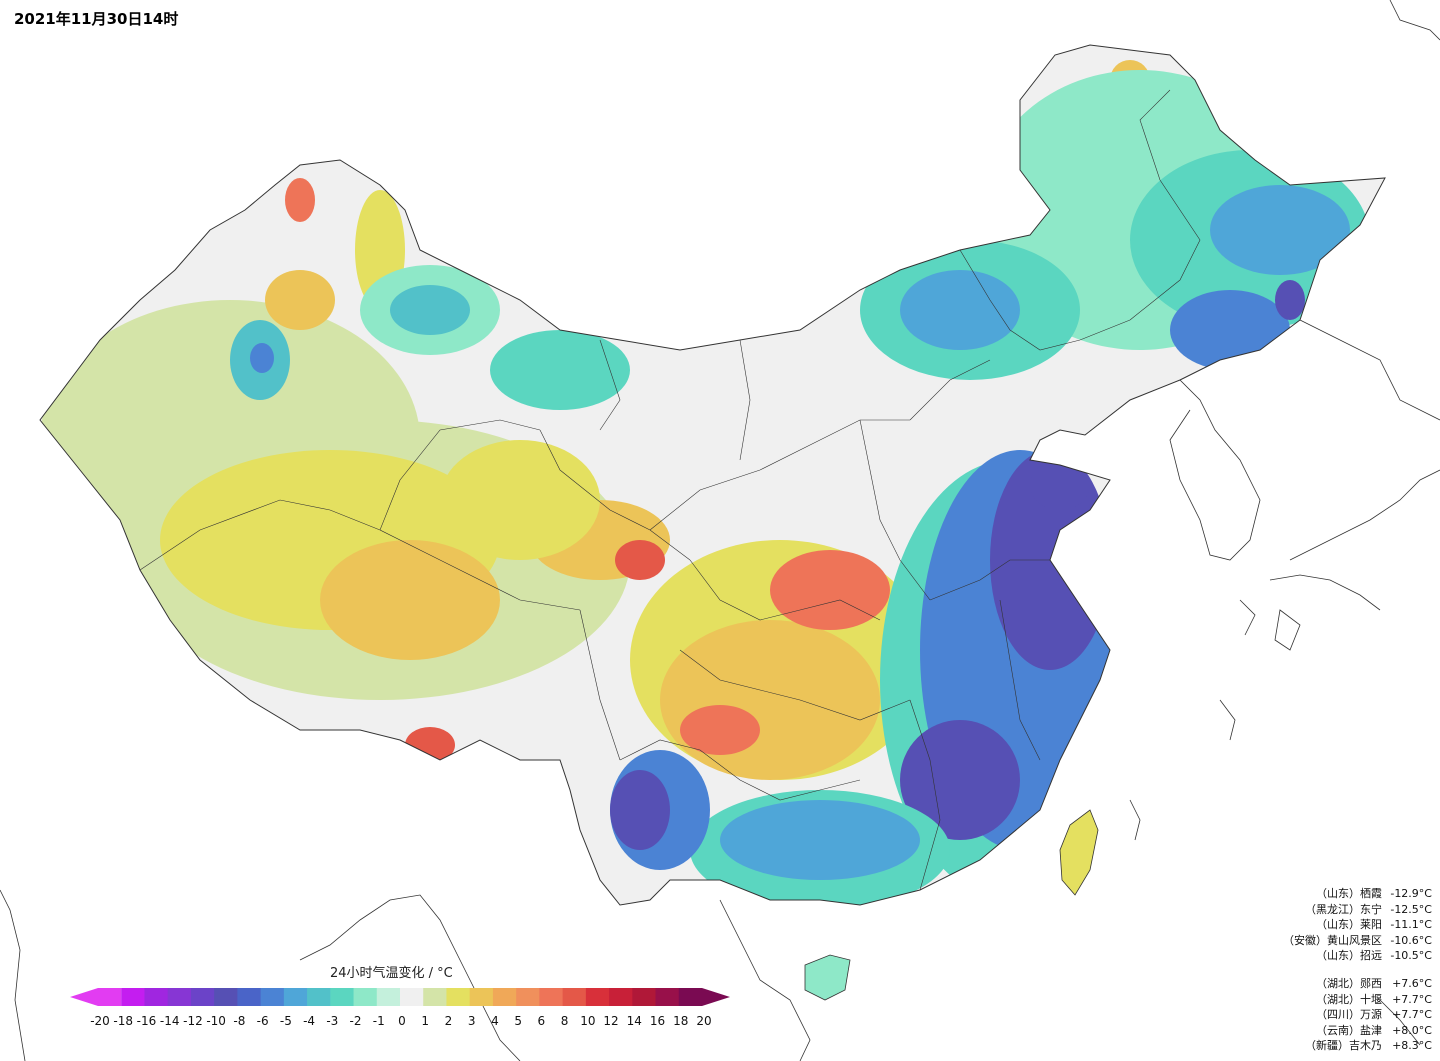  I want to click on legend-tick-label: -6, so click(262, 1021).